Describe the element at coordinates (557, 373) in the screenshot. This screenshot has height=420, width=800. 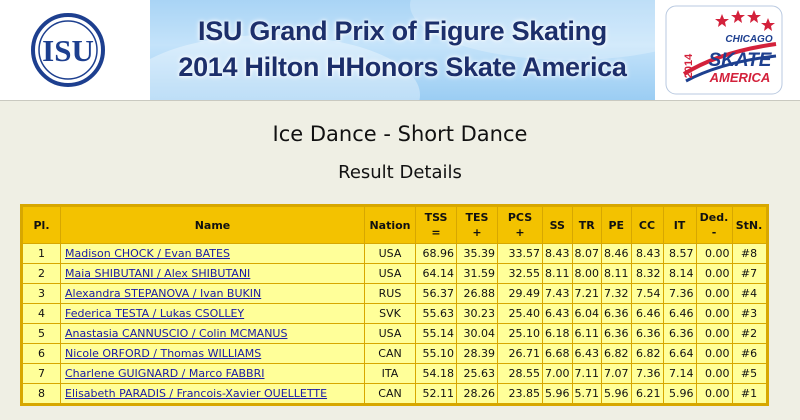
I see `cell-ss: 7.00` at that location.